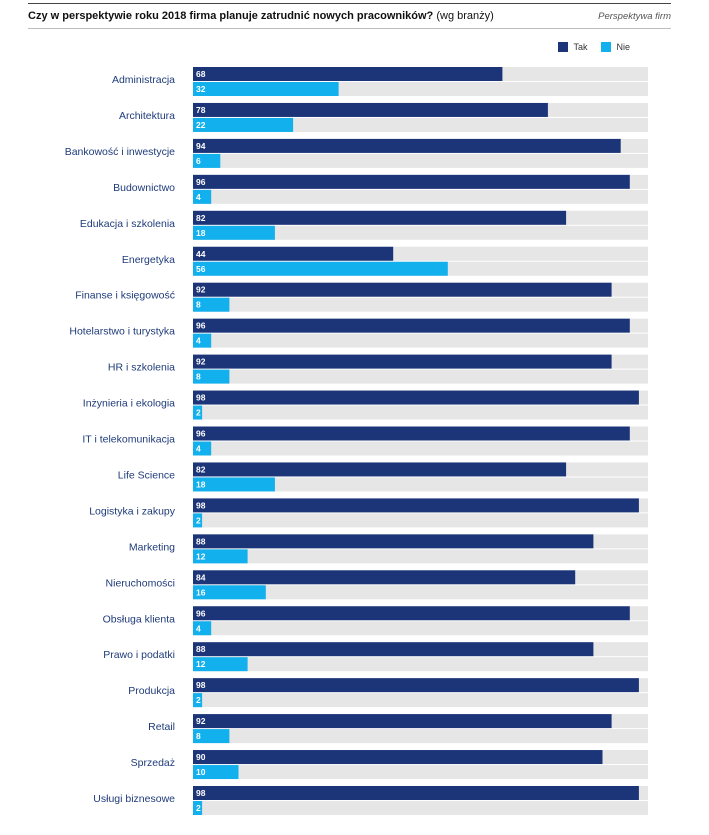 The image size is (709, 835). Describe the element at coordinates (125, 296) in the screenshot. I see `category-label: Finanse i księgowość` at that location.